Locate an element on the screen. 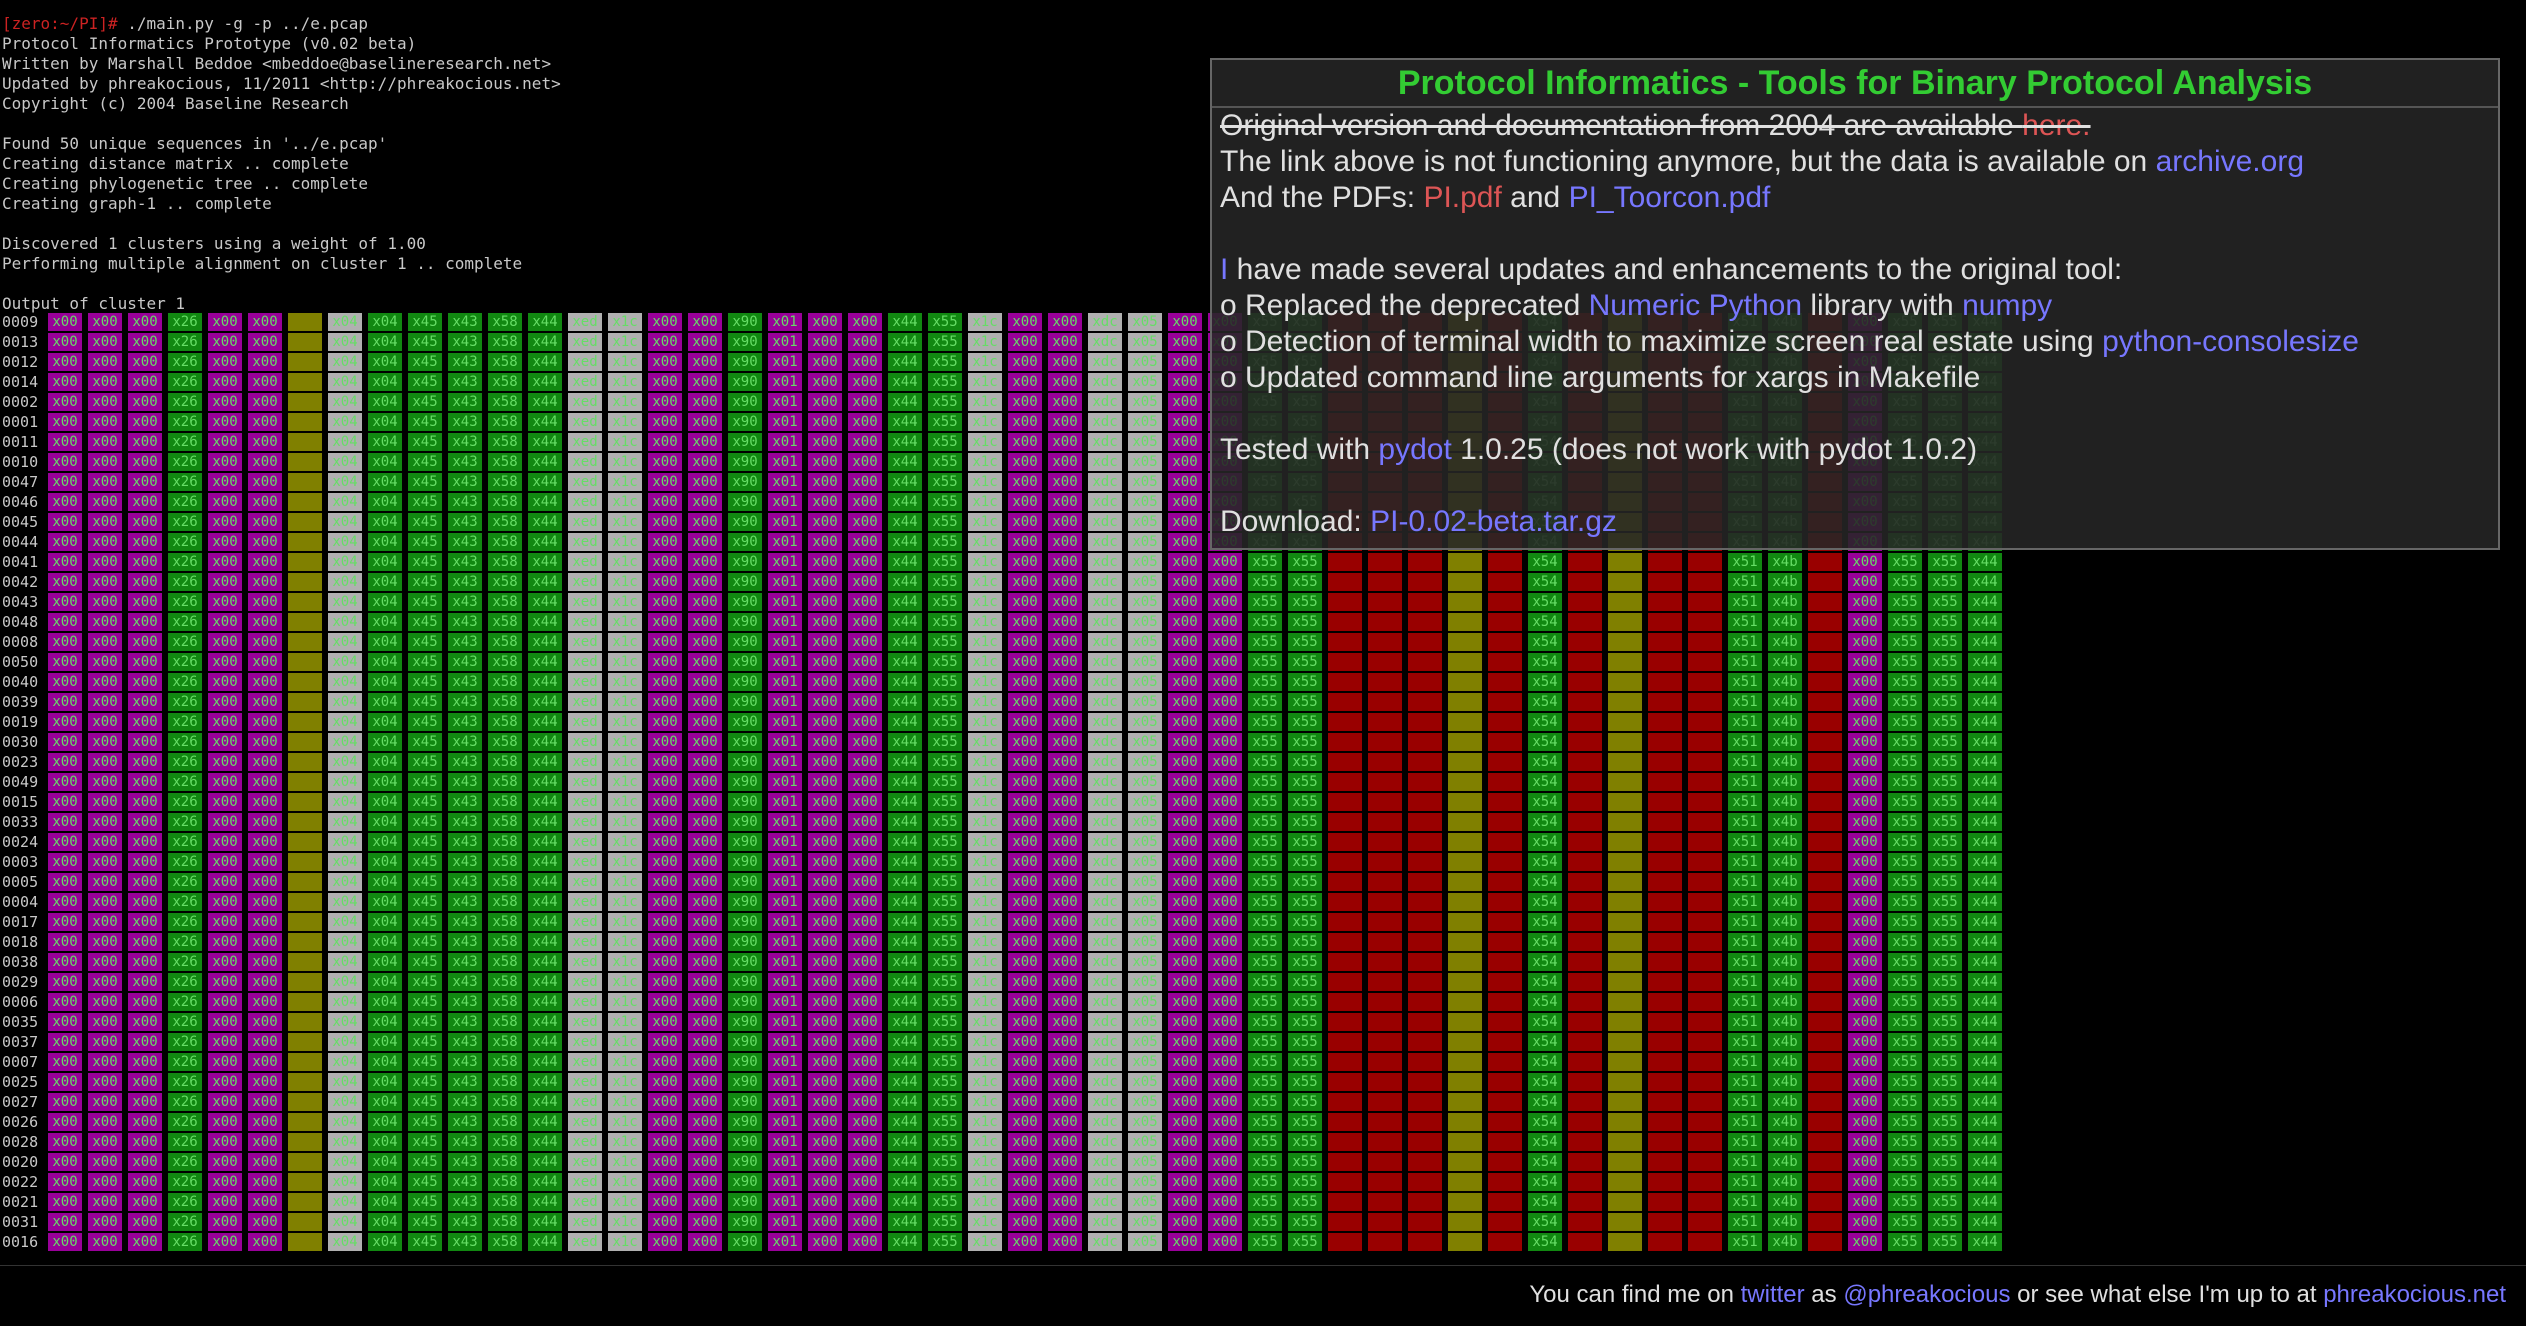 Image resolution: width=2526 pixels, height=1326 pixels. link: here. is located at coordinates (2056, 125).